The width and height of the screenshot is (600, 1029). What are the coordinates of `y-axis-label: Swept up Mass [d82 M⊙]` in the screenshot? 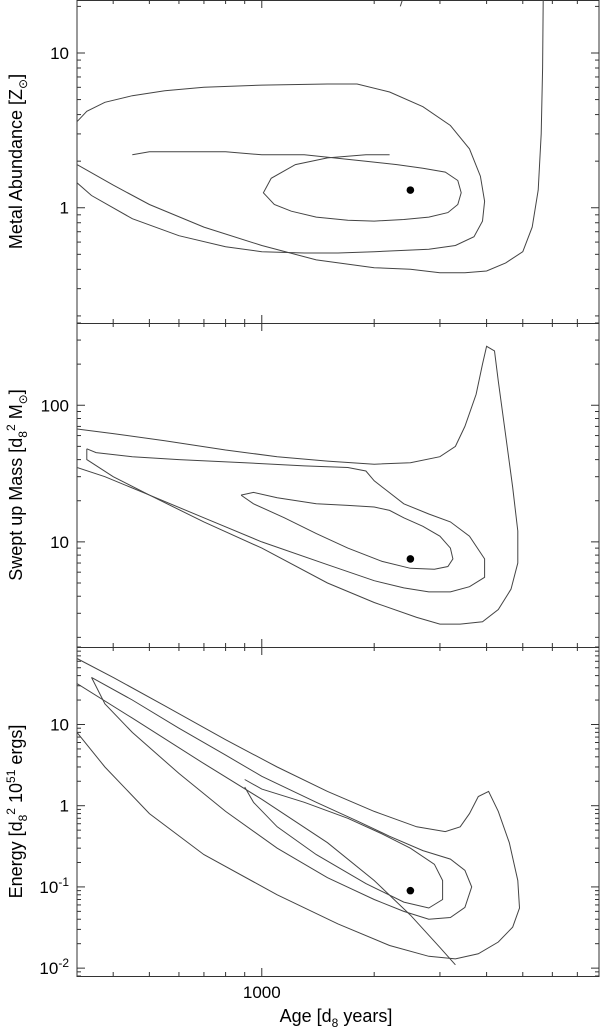 It's located at (17, 485).